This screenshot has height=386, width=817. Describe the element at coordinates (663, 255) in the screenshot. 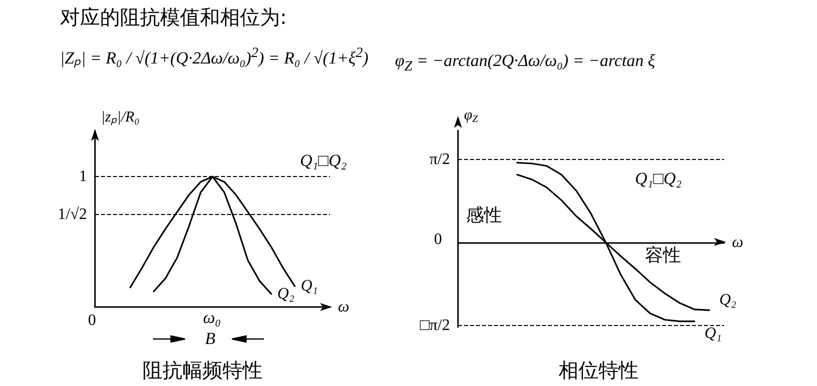

I see `annotation: 容性` at that location.